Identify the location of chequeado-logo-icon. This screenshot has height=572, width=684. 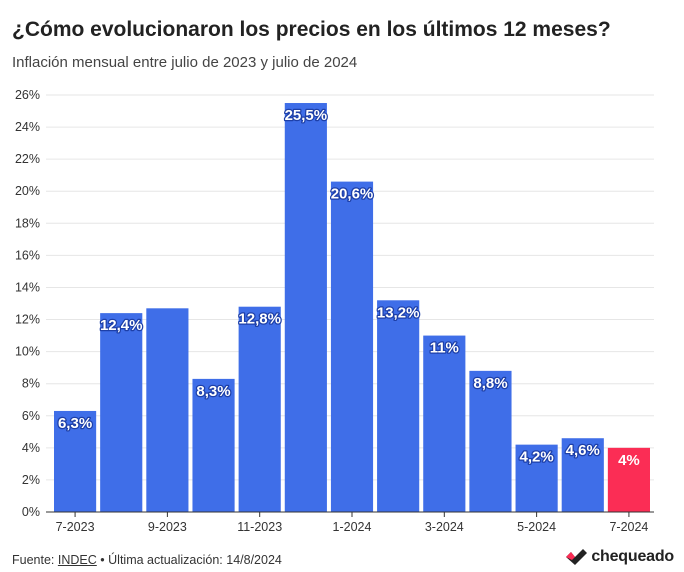
(577, 557).